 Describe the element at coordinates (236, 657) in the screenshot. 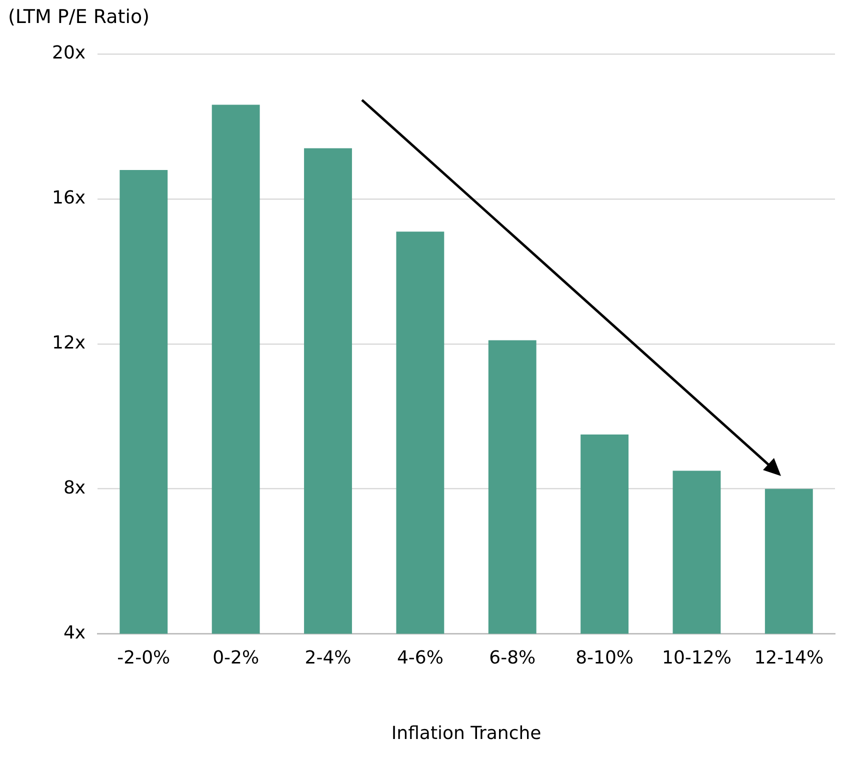

I see `x-tick-label: 0-2%` at that location.